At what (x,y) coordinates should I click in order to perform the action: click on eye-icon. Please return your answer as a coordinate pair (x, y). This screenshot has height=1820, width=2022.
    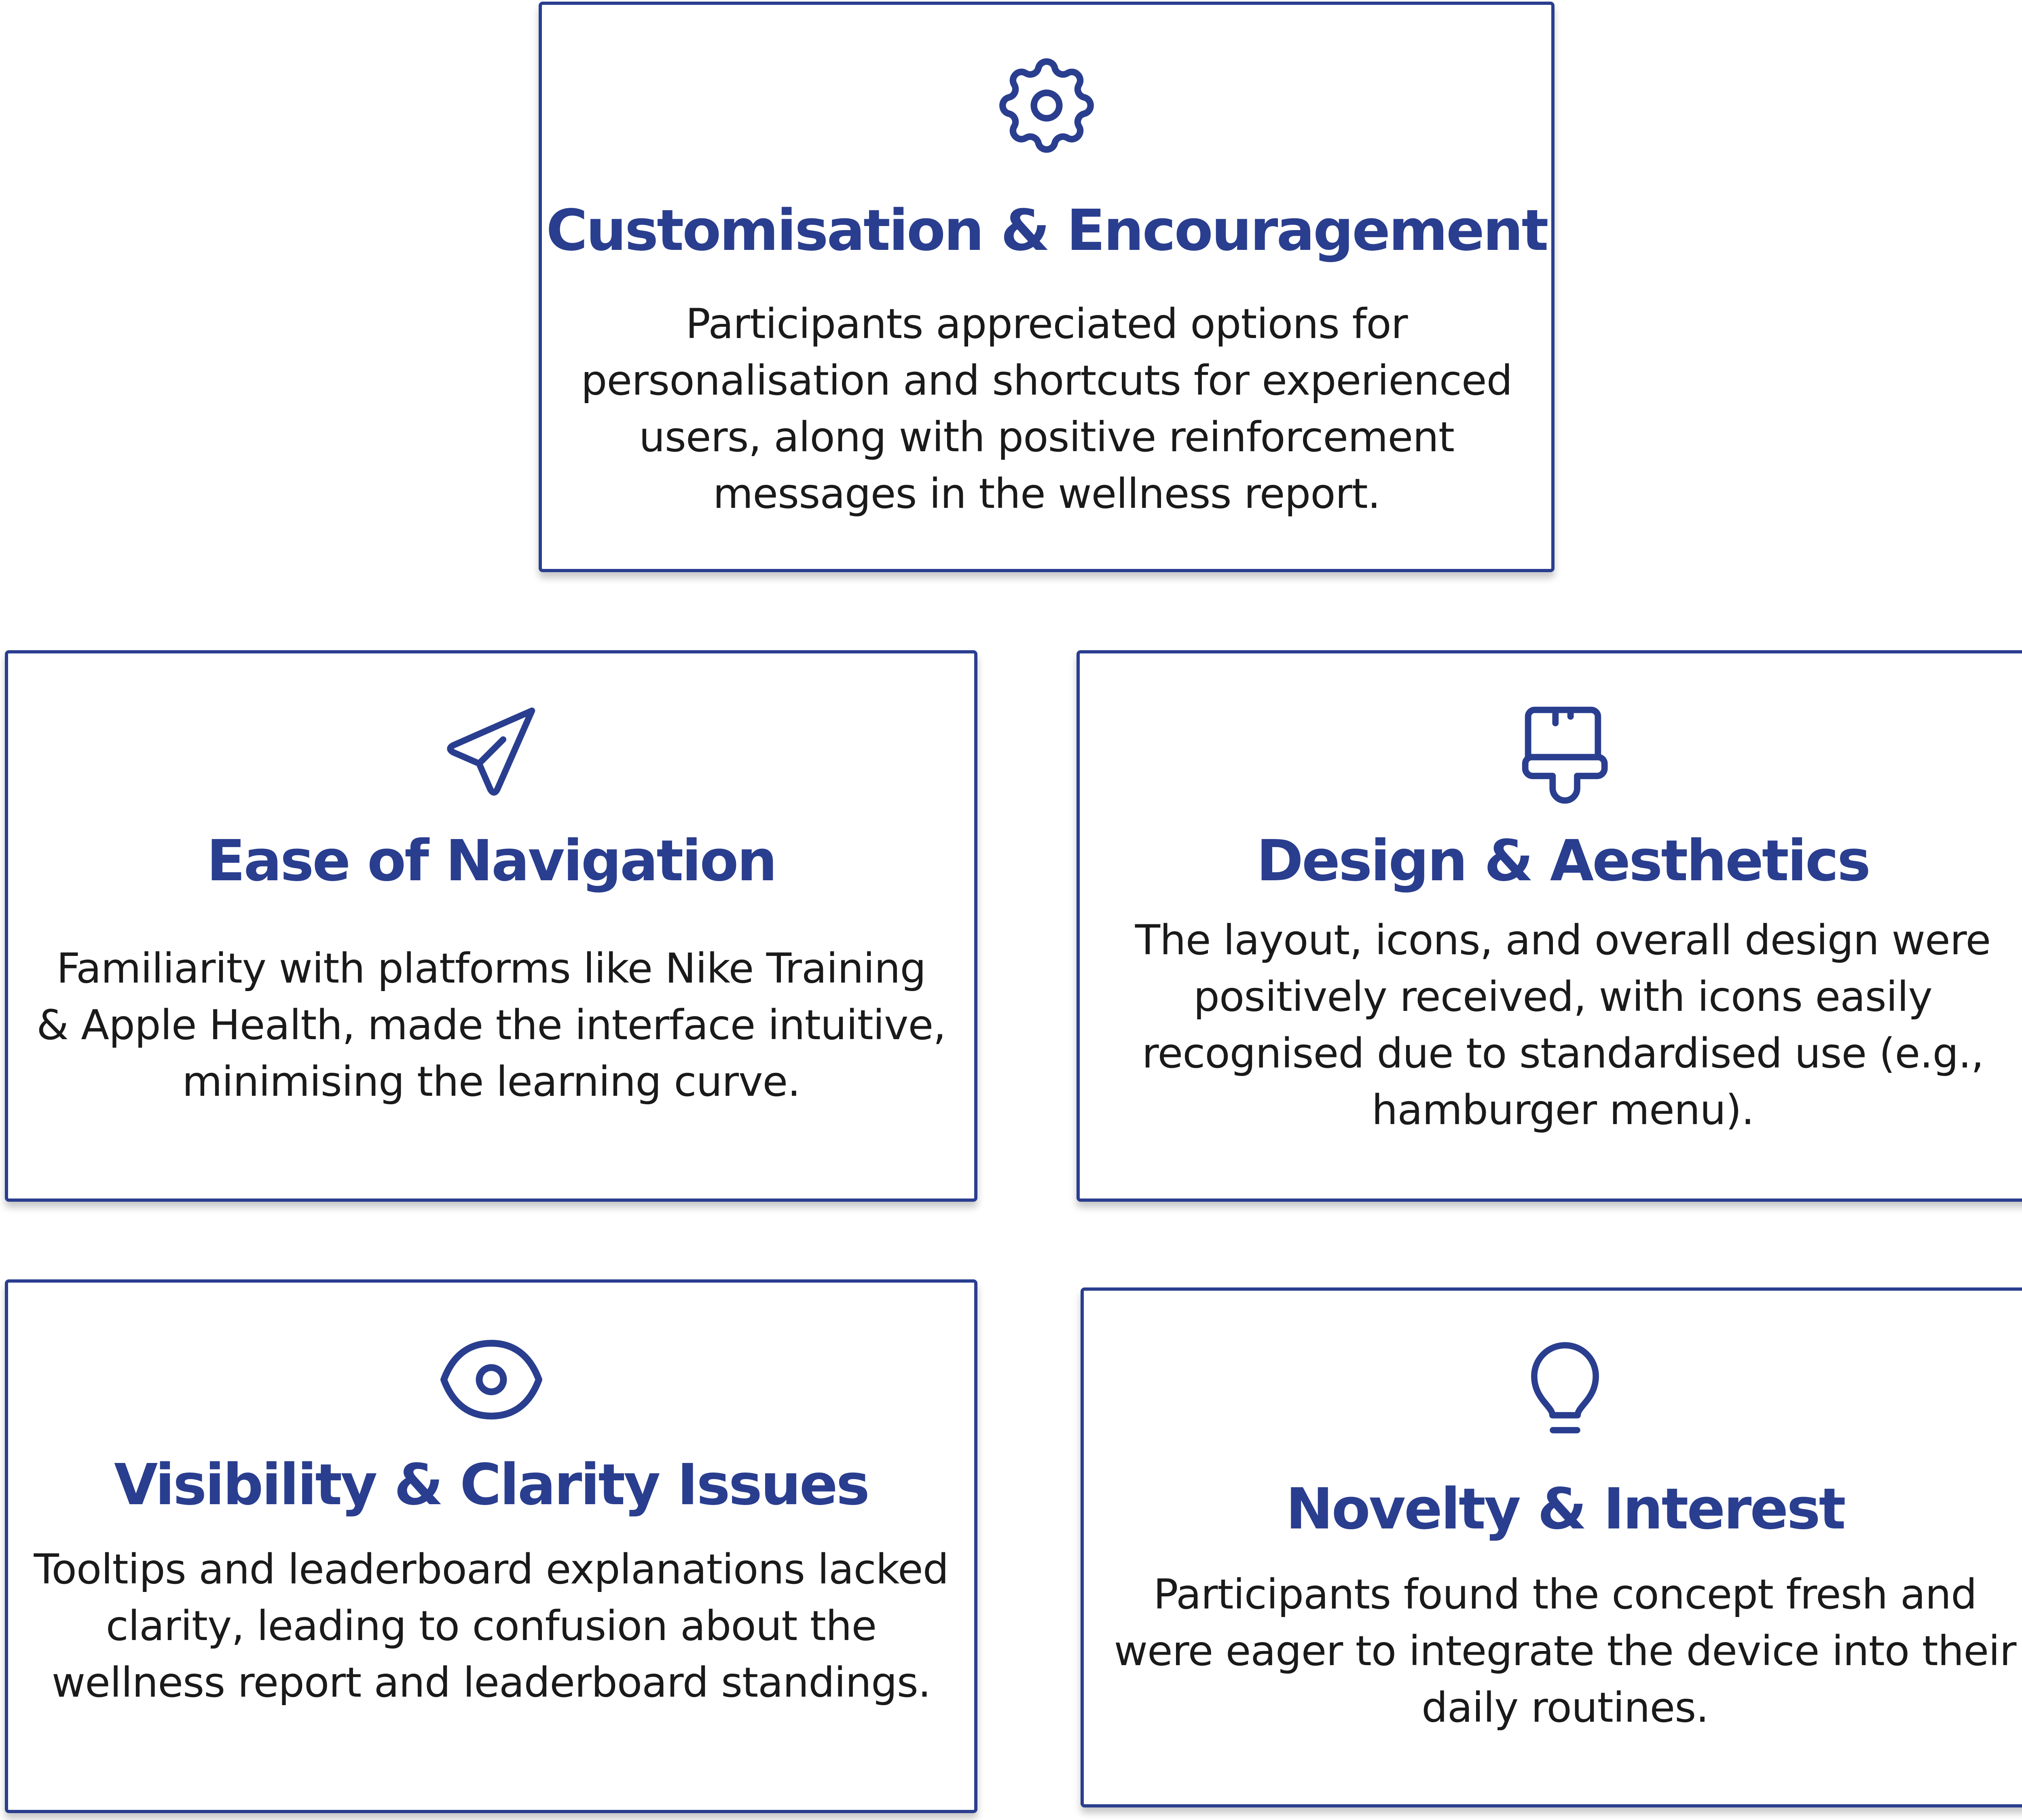
    Looking at the image, I should click on (491, 1379).